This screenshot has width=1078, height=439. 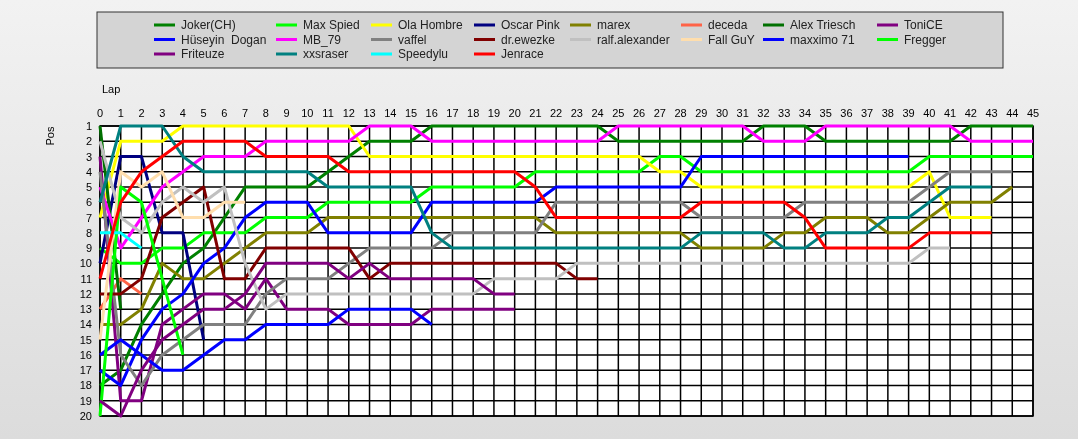 I want to click on legend-label: Fall GuY, so click(x=731, y=39).